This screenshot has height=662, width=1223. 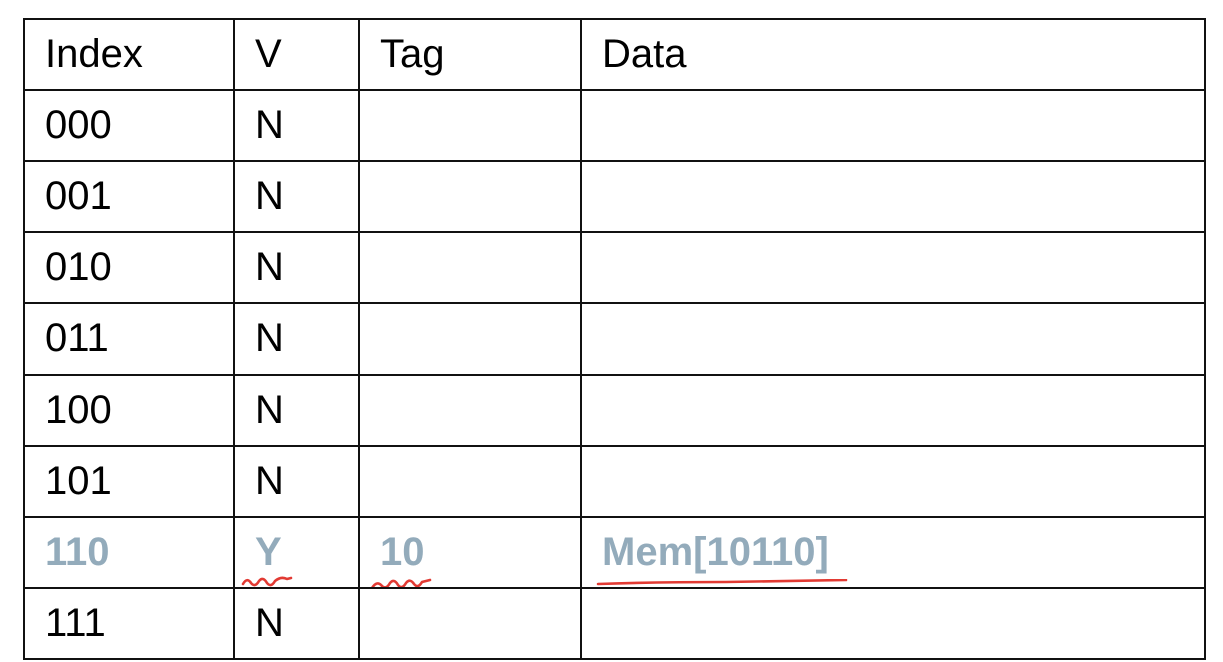 I want to click on data-value: Mem[10110], so click(x=722, y=557).